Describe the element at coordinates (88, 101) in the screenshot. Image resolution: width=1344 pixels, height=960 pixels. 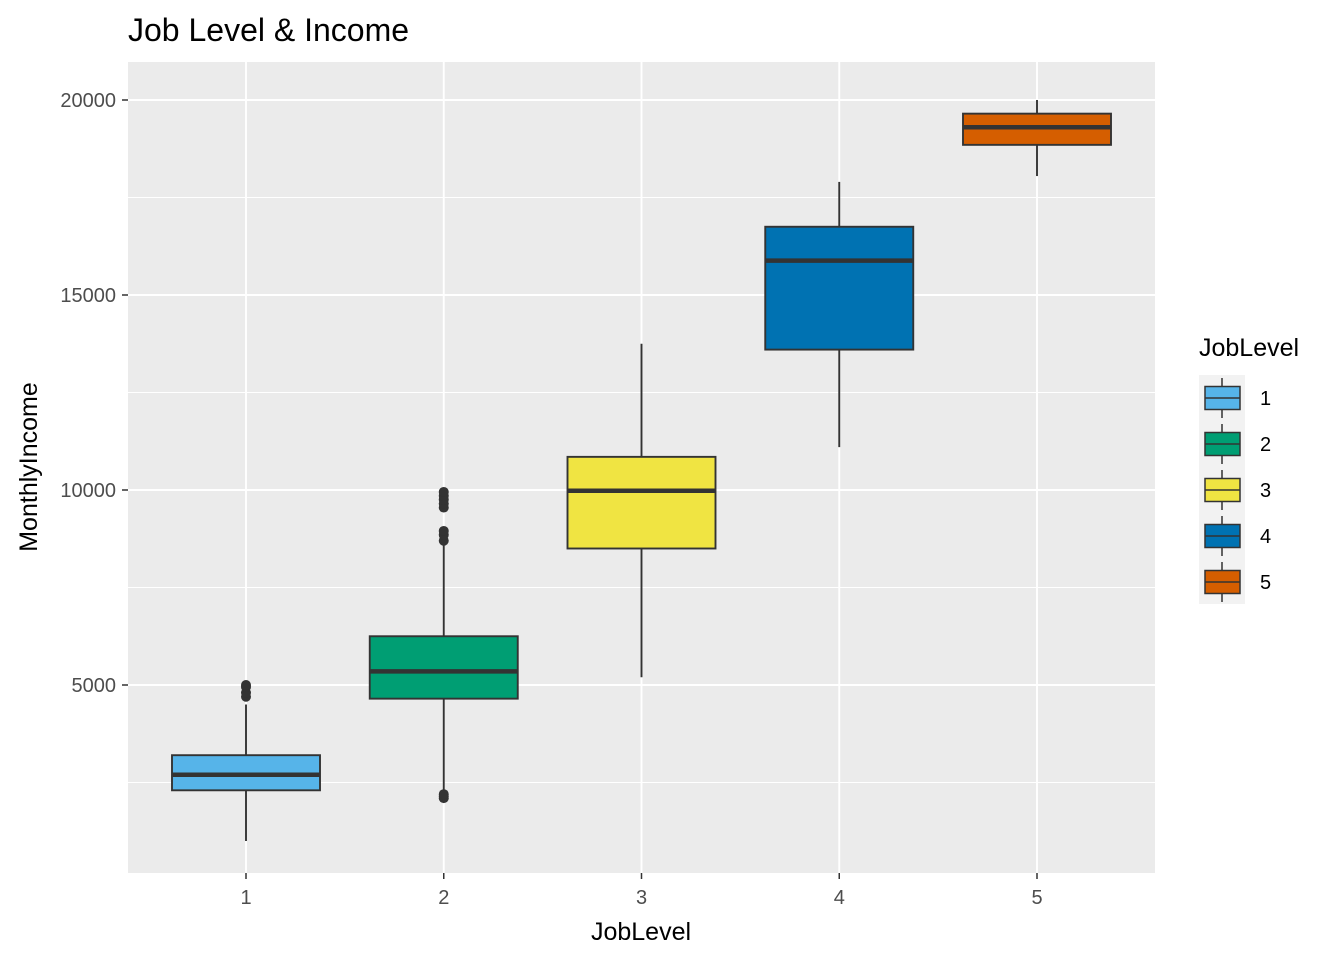
I see `y-tick-label: 20000` at that location.